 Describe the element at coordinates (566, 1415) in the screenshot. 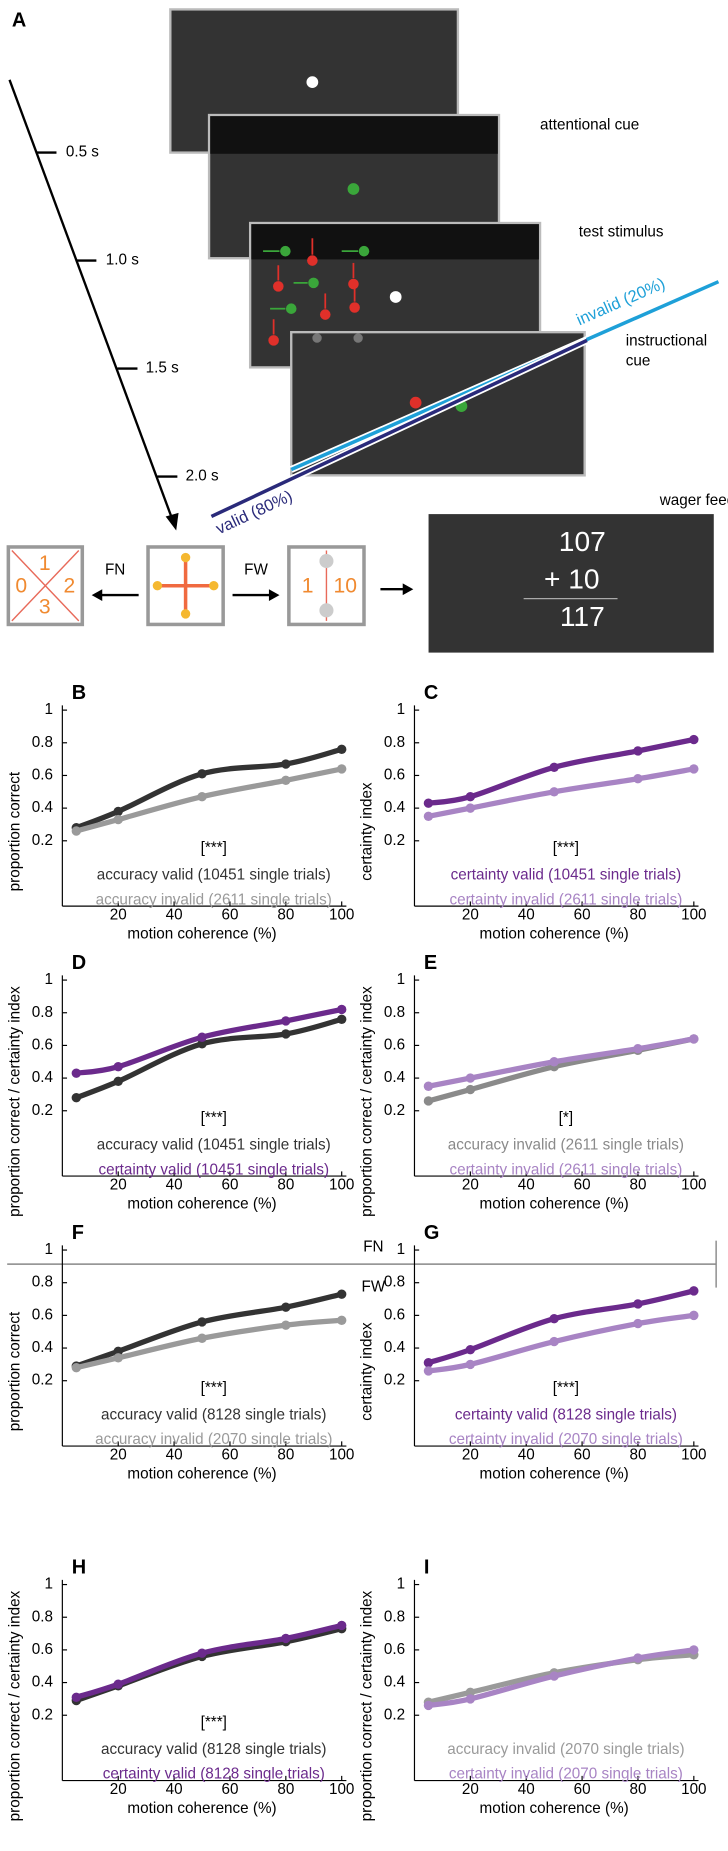

I see `legend-entry: certainty valid (8128 single trials)` at that location.